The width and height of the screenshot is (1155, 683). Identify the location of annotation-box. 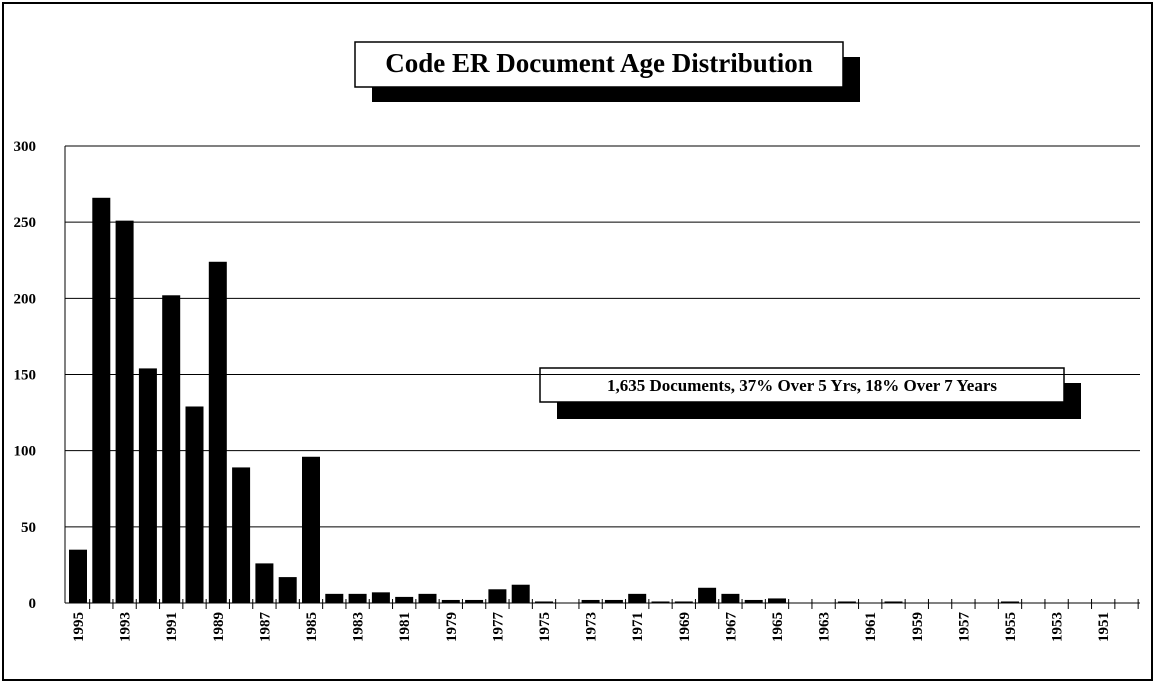
(802, 385).